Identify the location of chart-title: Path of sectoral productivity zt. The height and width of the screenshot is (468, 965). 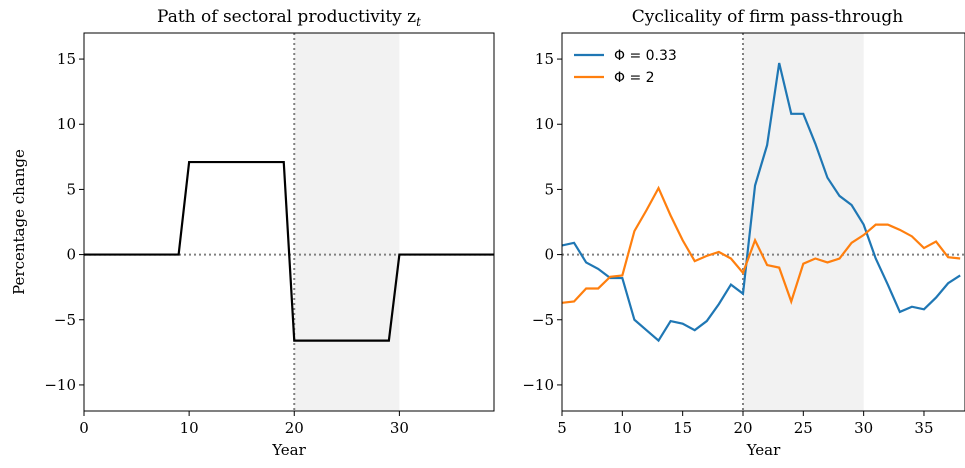
(289, 18).